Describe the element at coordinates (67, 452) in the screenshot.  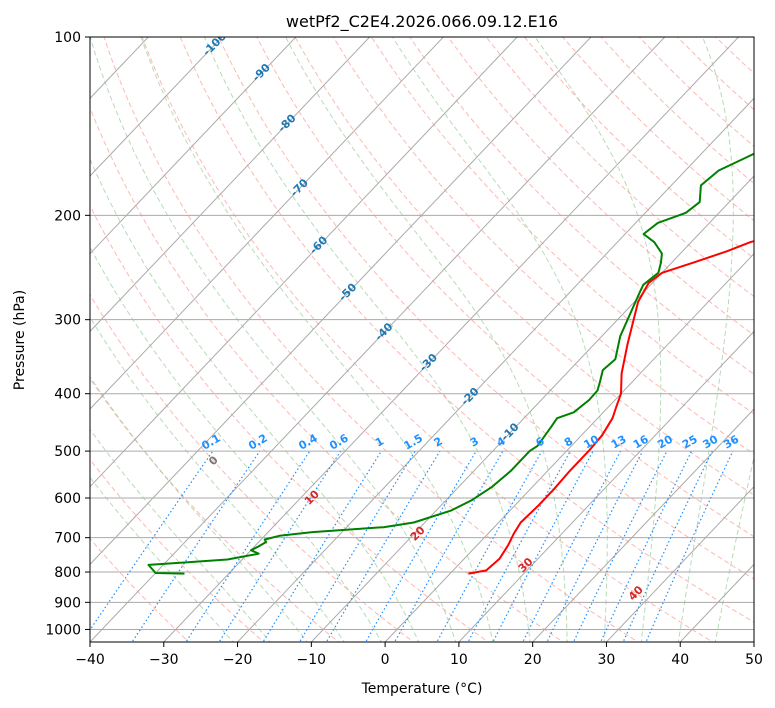
I see `y-tick-label: 500` at that location.